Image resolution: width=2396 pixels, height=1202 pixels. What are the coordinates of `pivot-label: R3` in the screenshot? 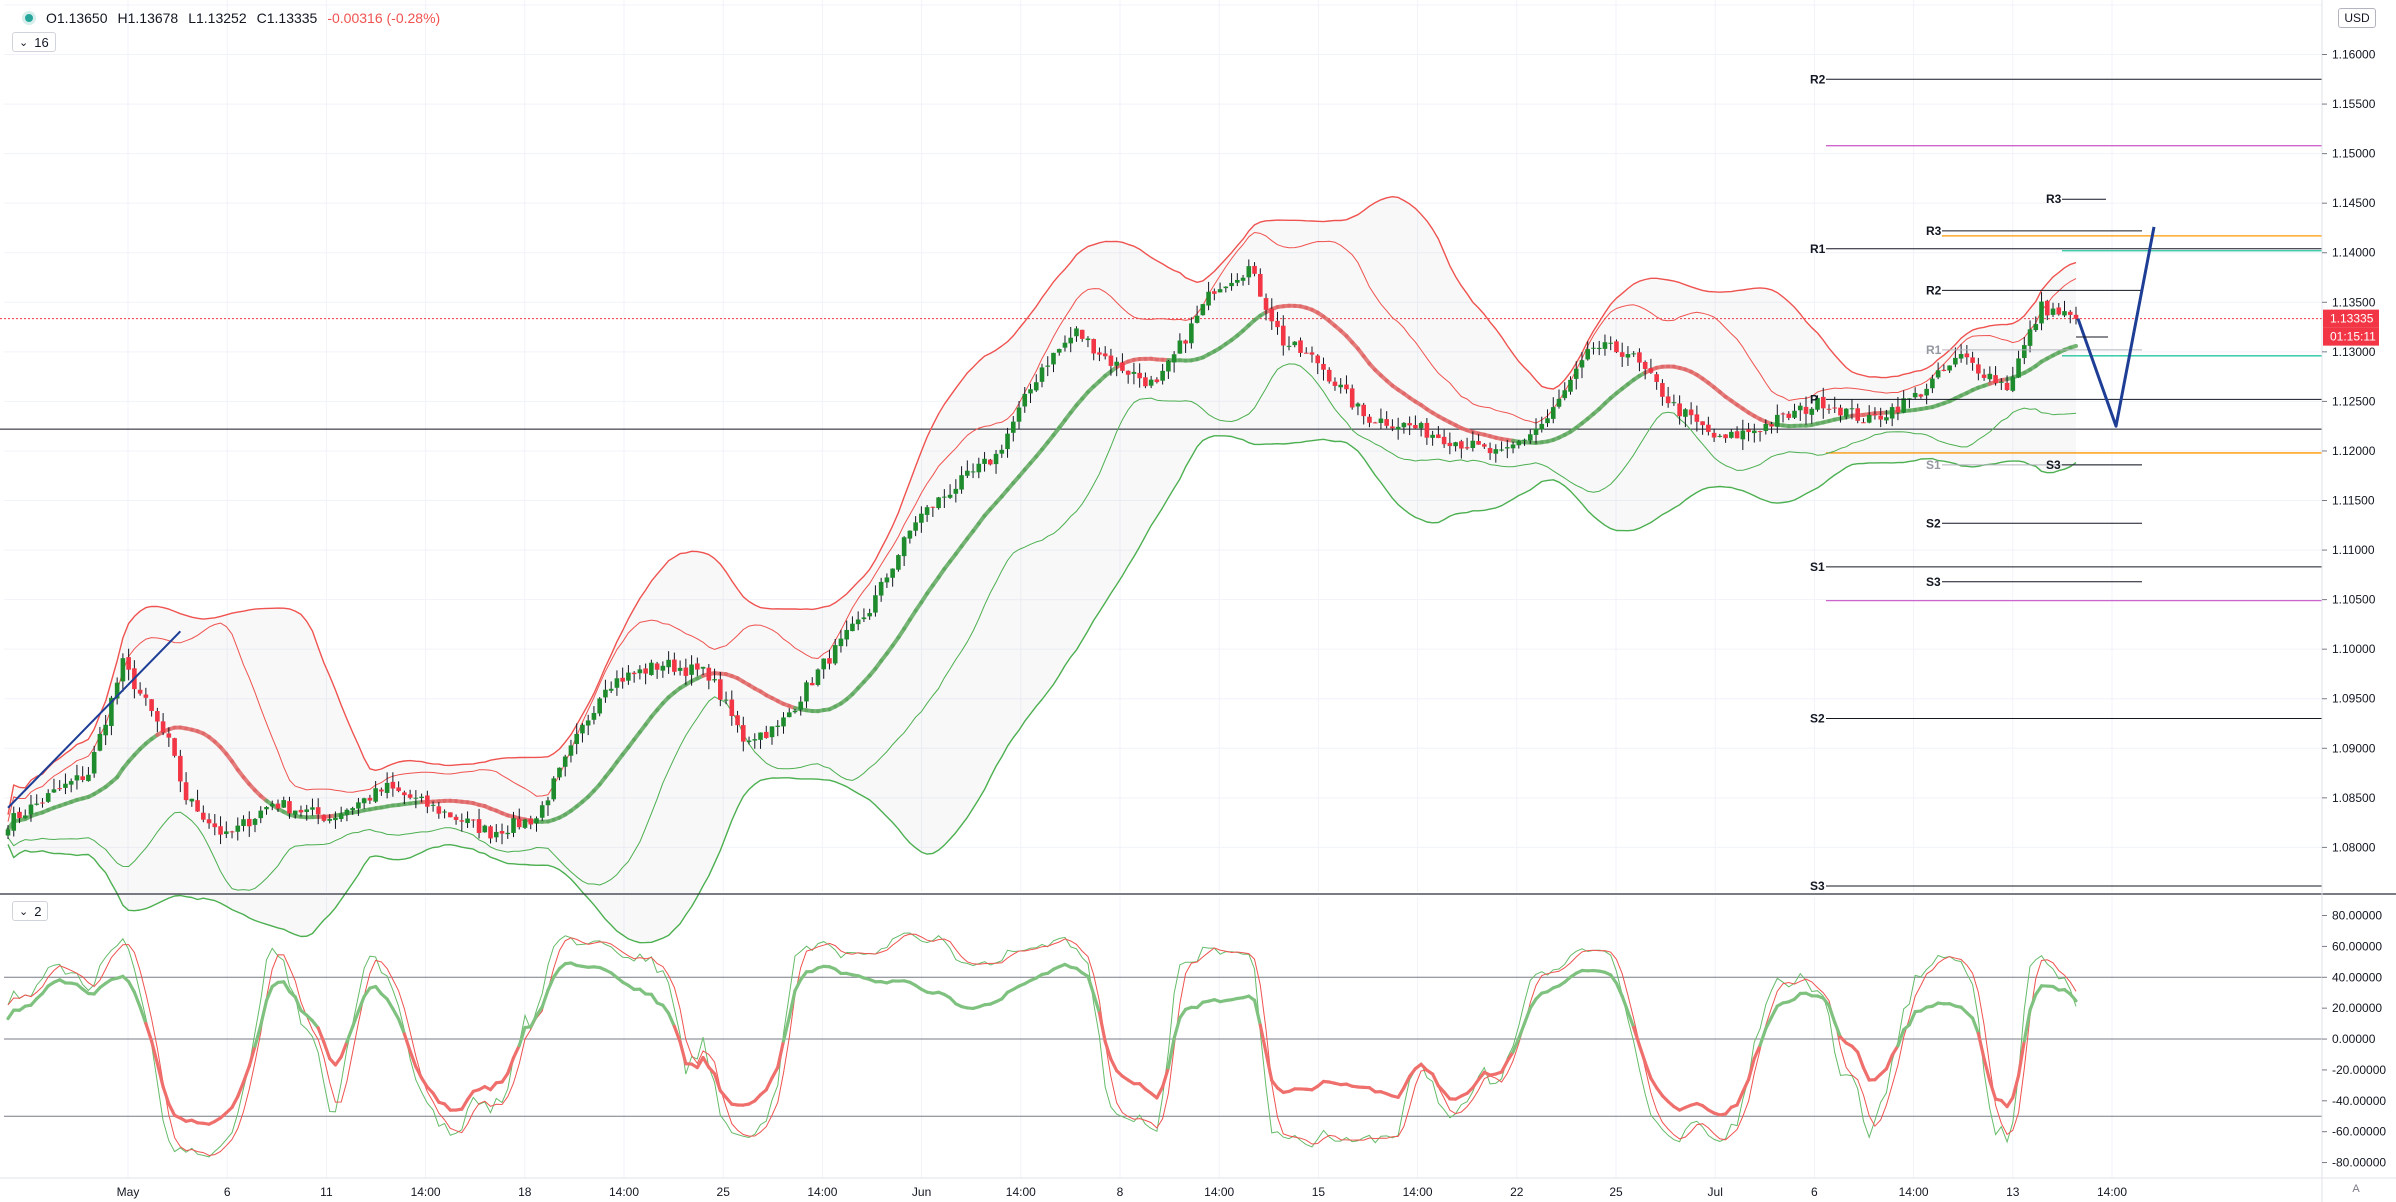 It's located at (2054, 199).